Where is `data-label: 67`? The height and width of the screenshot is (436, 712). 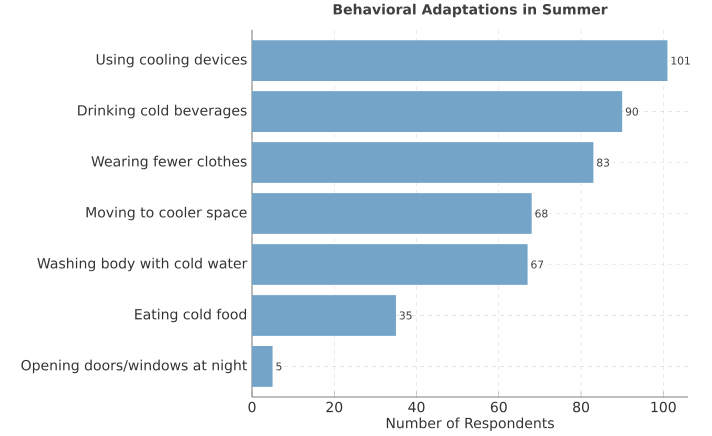
data-label: 67 is located at coordinates (537, 264).